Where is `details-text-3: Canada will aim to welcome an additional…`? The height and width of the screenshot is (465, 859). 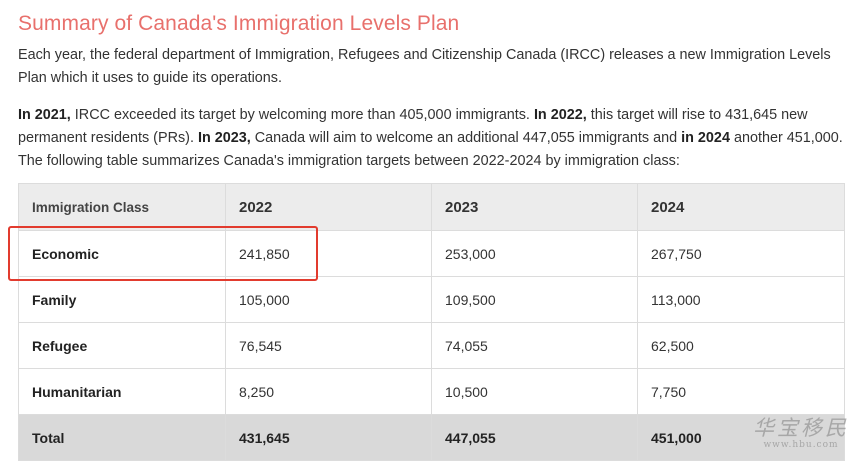 details-text-3: Canada will aim to welcome an additional… is located at coordinates (466, 138).